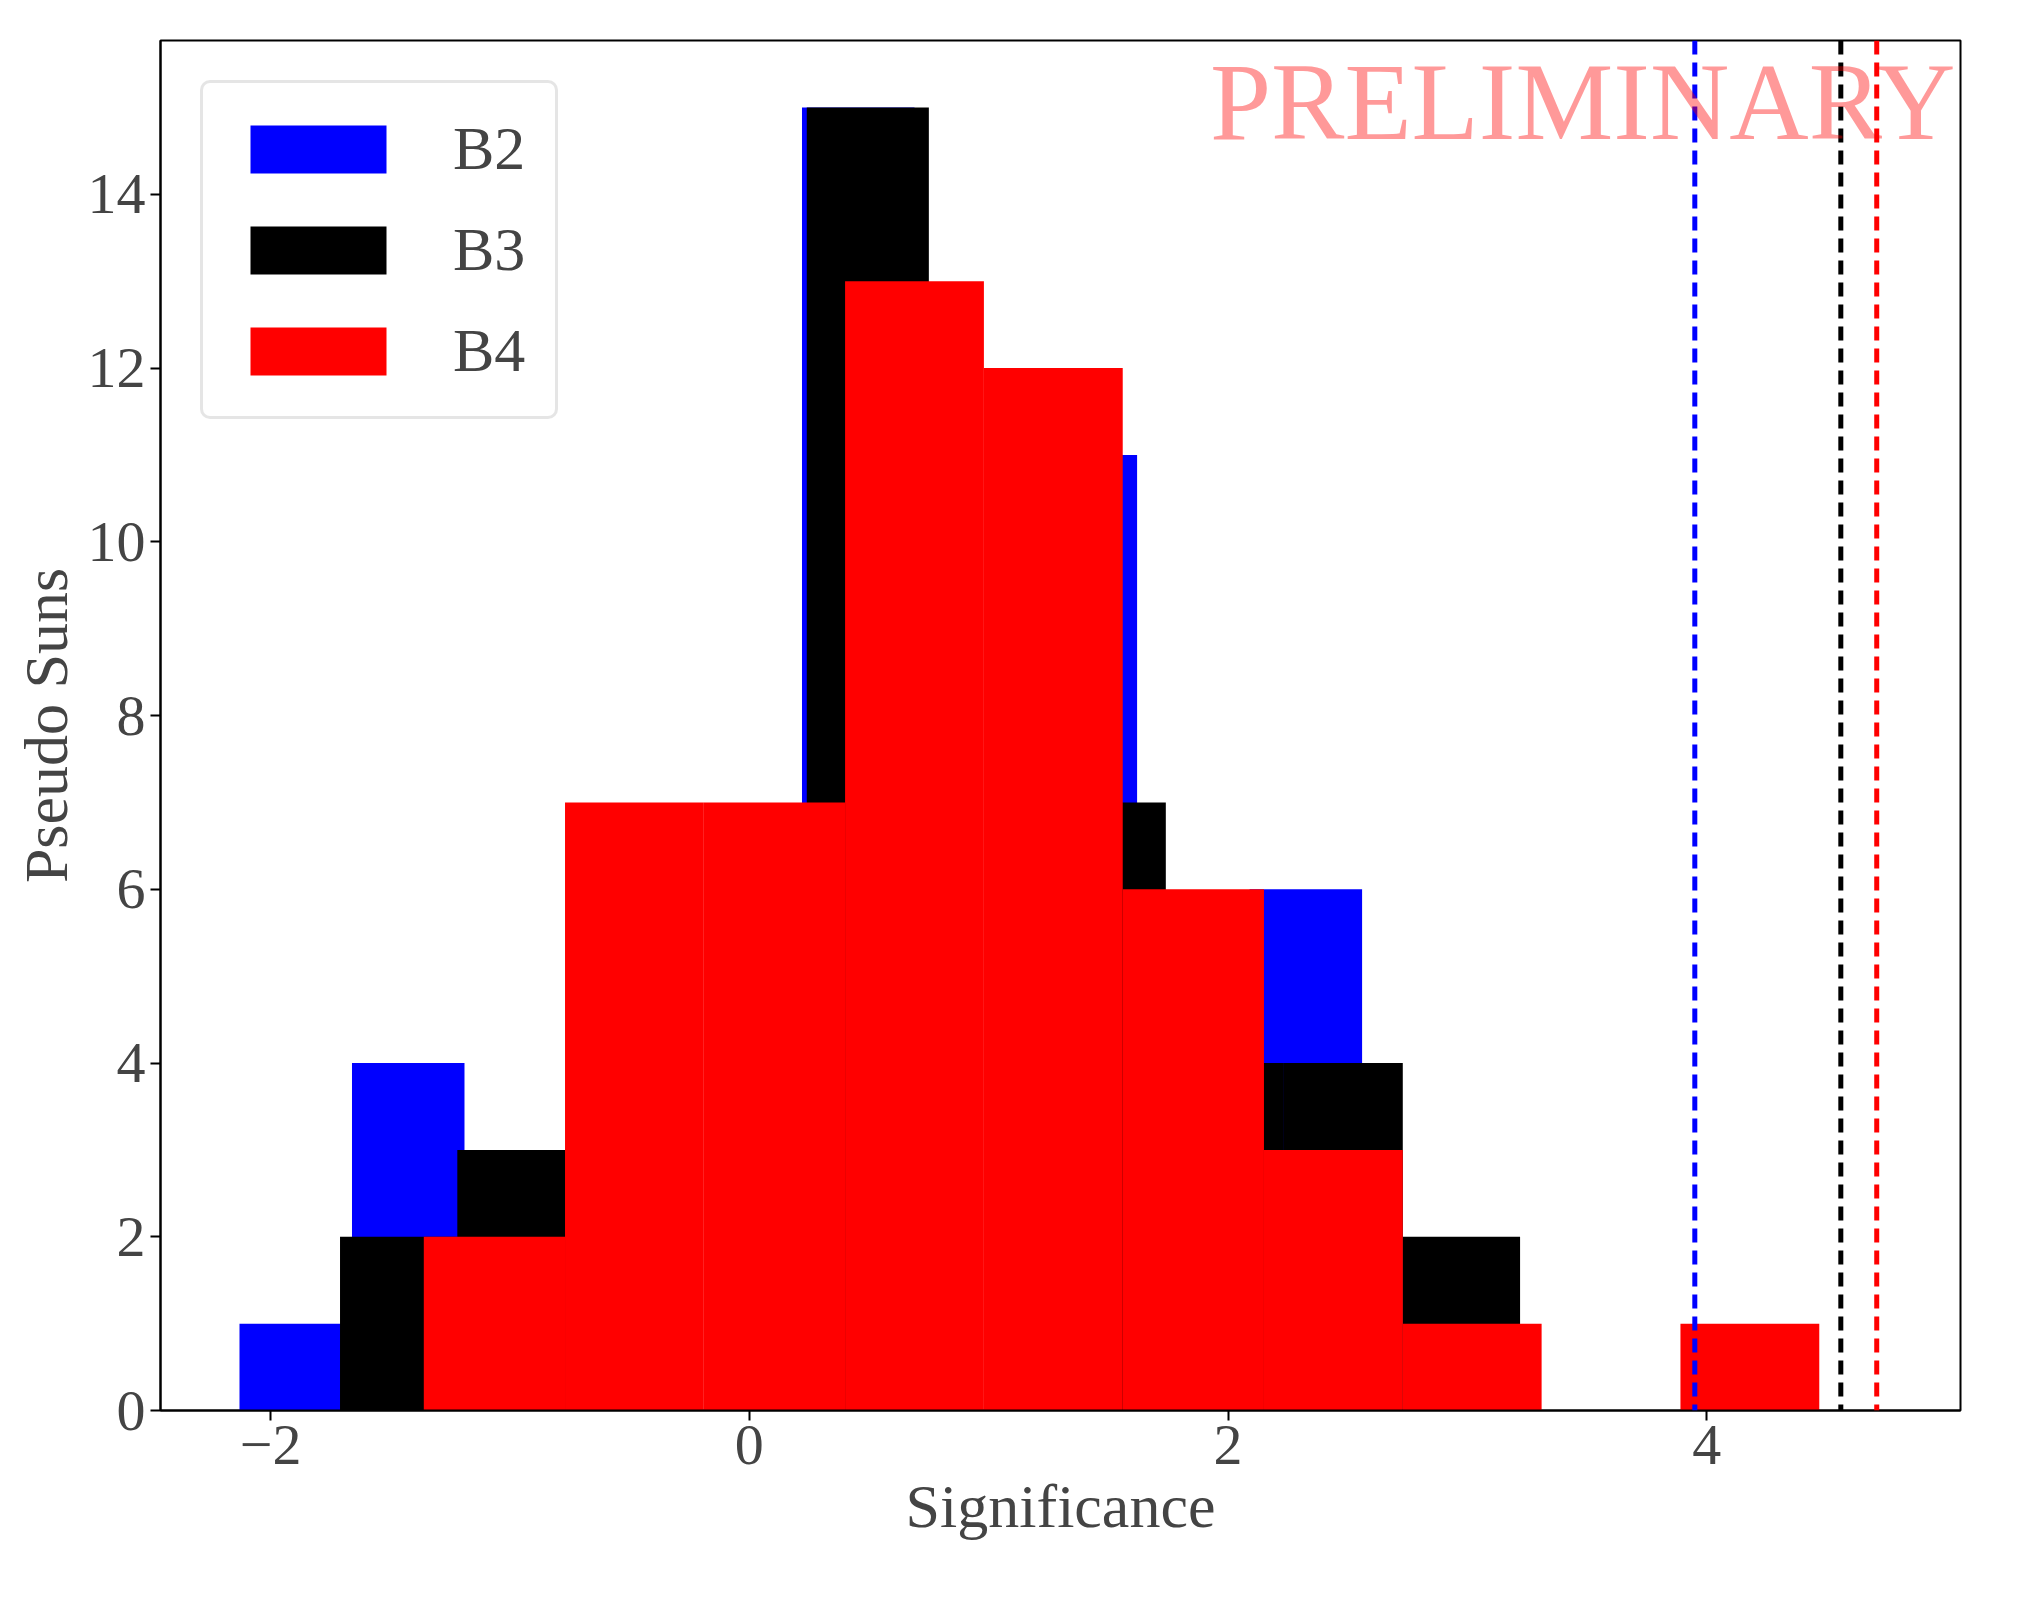 This screenshot has width=2034, height=1599. What do you see at coordinates (116, 368) in the screenshot?
I see `y-tick-label: 12` at bounding box center [116, 368].